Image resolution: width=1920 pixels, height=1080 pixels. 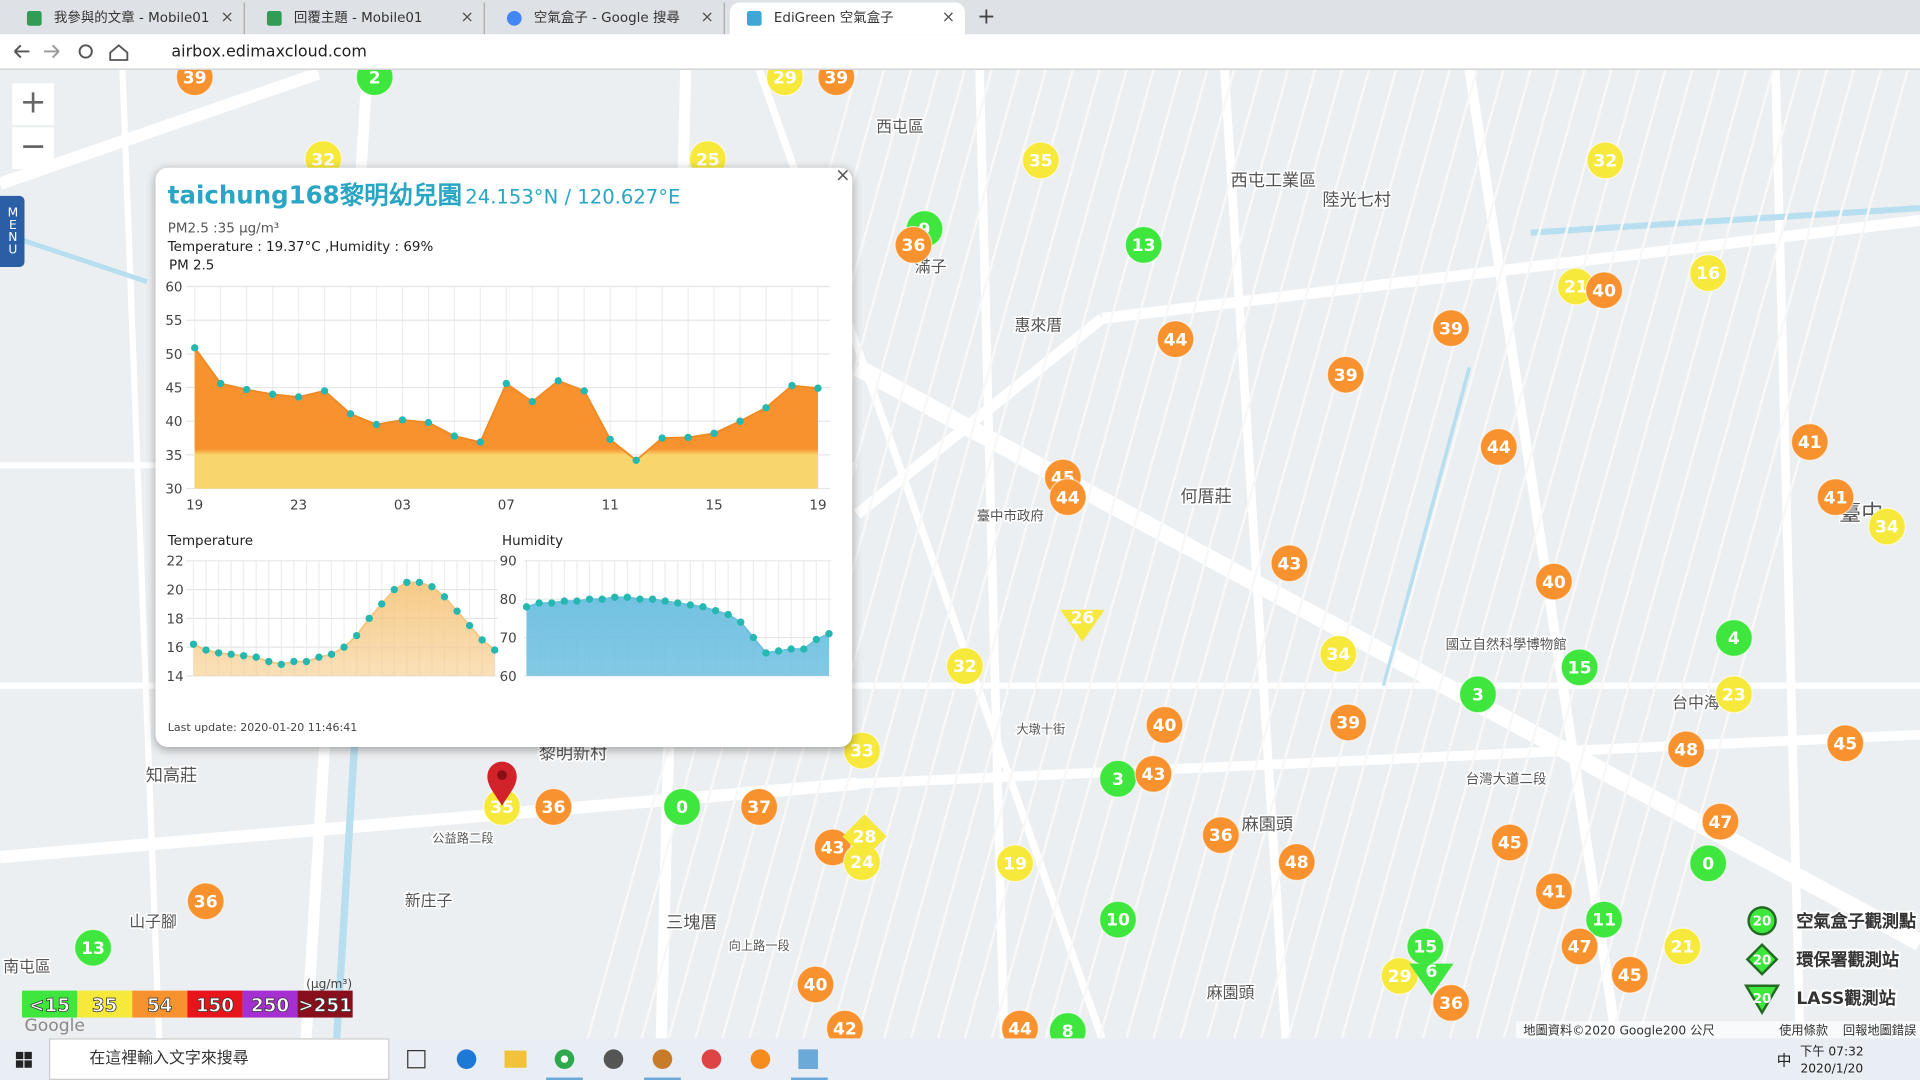 What do you see at coordinates (269, 52) in the screenshot?
I see `url: airbox.edimaxcloud.com` at bounding box center [269, 52].